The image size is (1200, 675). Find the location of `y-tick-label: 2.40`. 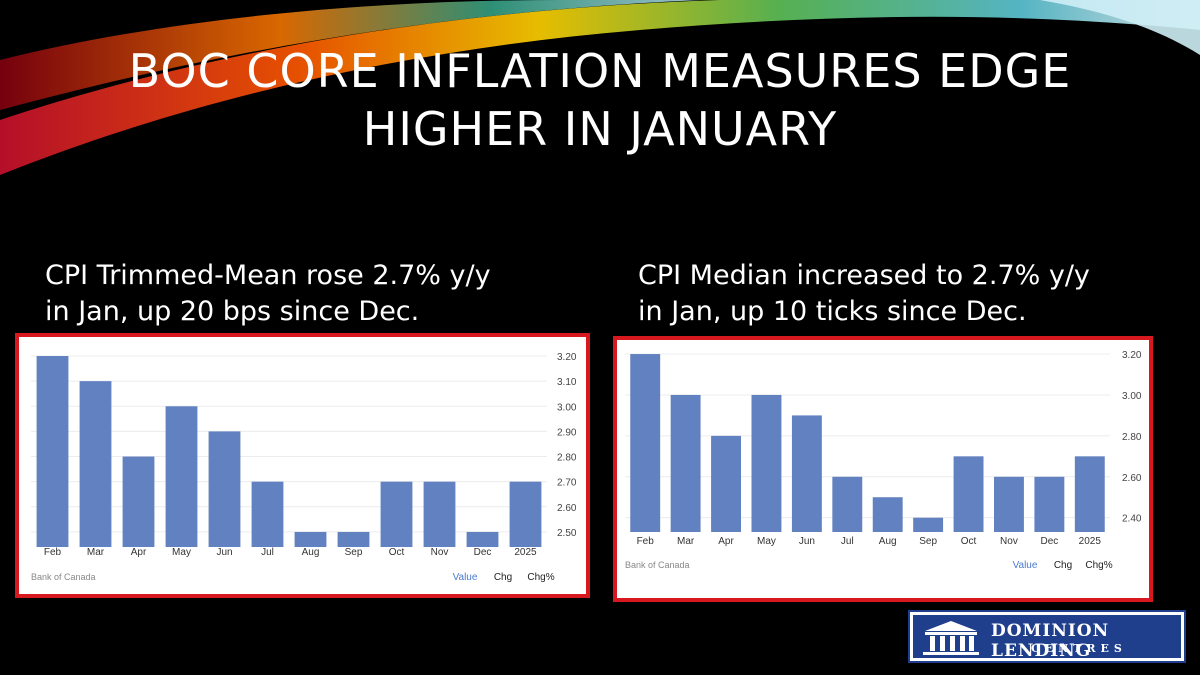

y-tick-label: 2.40 is located at coordinates (1132, 519).